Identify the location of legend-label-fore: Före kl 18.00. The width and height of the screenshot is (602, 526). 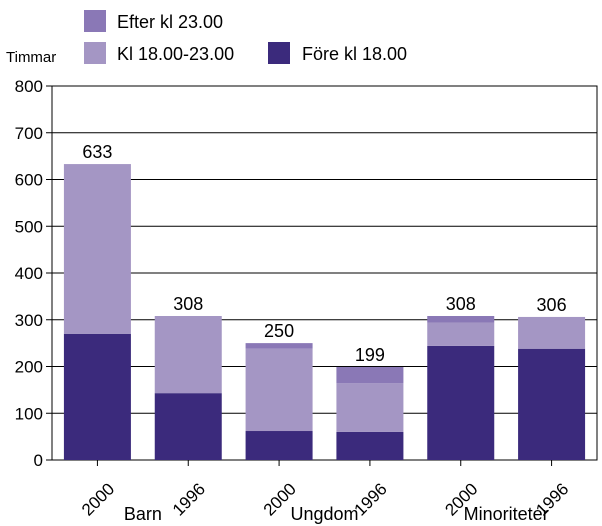
(354, 54).